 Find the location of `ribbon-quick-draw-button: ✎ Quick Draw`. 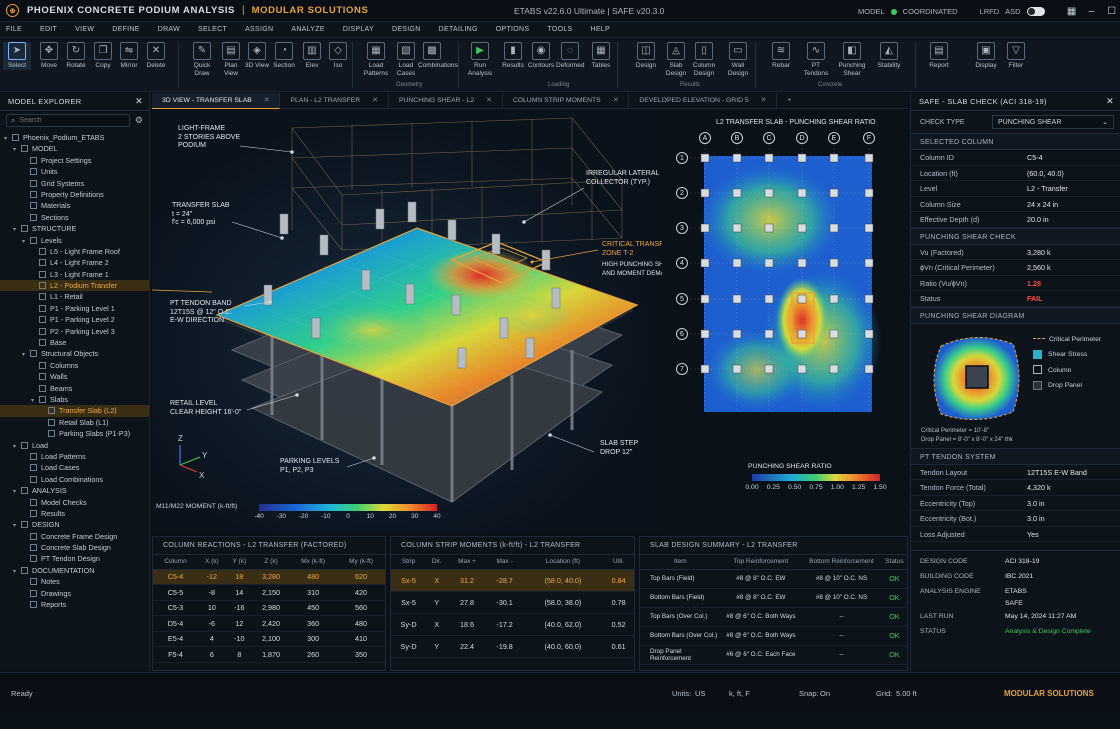

ribbon-quick-draw-button: ✎ Quick Draw is located at coordinates (202, 60).